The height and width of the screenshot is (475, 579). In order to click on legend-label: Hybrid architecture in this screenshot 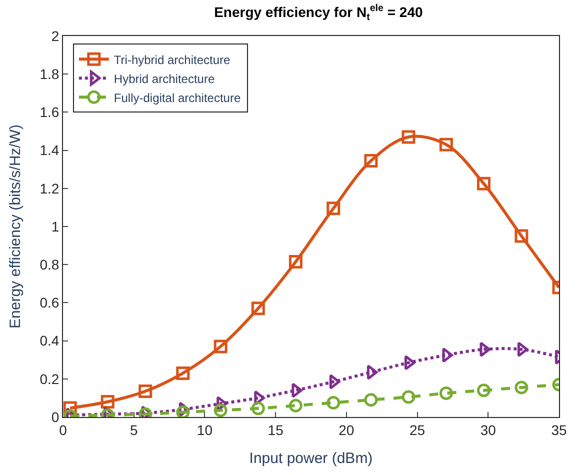, I will do `click(164, 79)`.